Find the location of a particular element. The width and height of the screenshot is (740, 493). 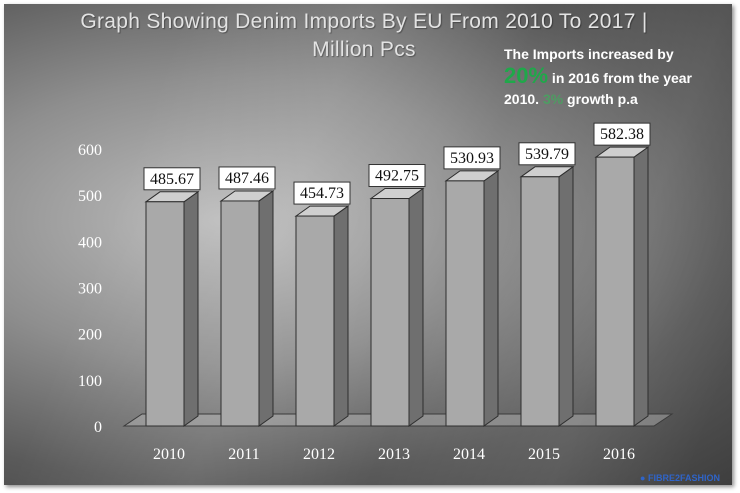

x-tick-label: 2012 is located at coordinates (319, 454).